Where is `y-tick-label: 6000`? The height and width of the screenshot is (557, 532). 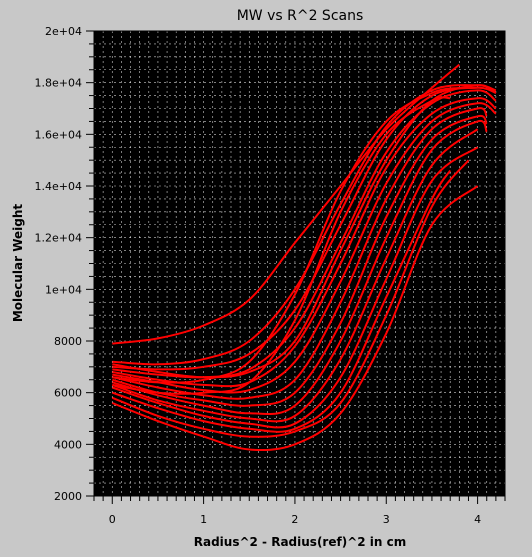 y-tick-label: 6000 is located at coordinates (68, 393).